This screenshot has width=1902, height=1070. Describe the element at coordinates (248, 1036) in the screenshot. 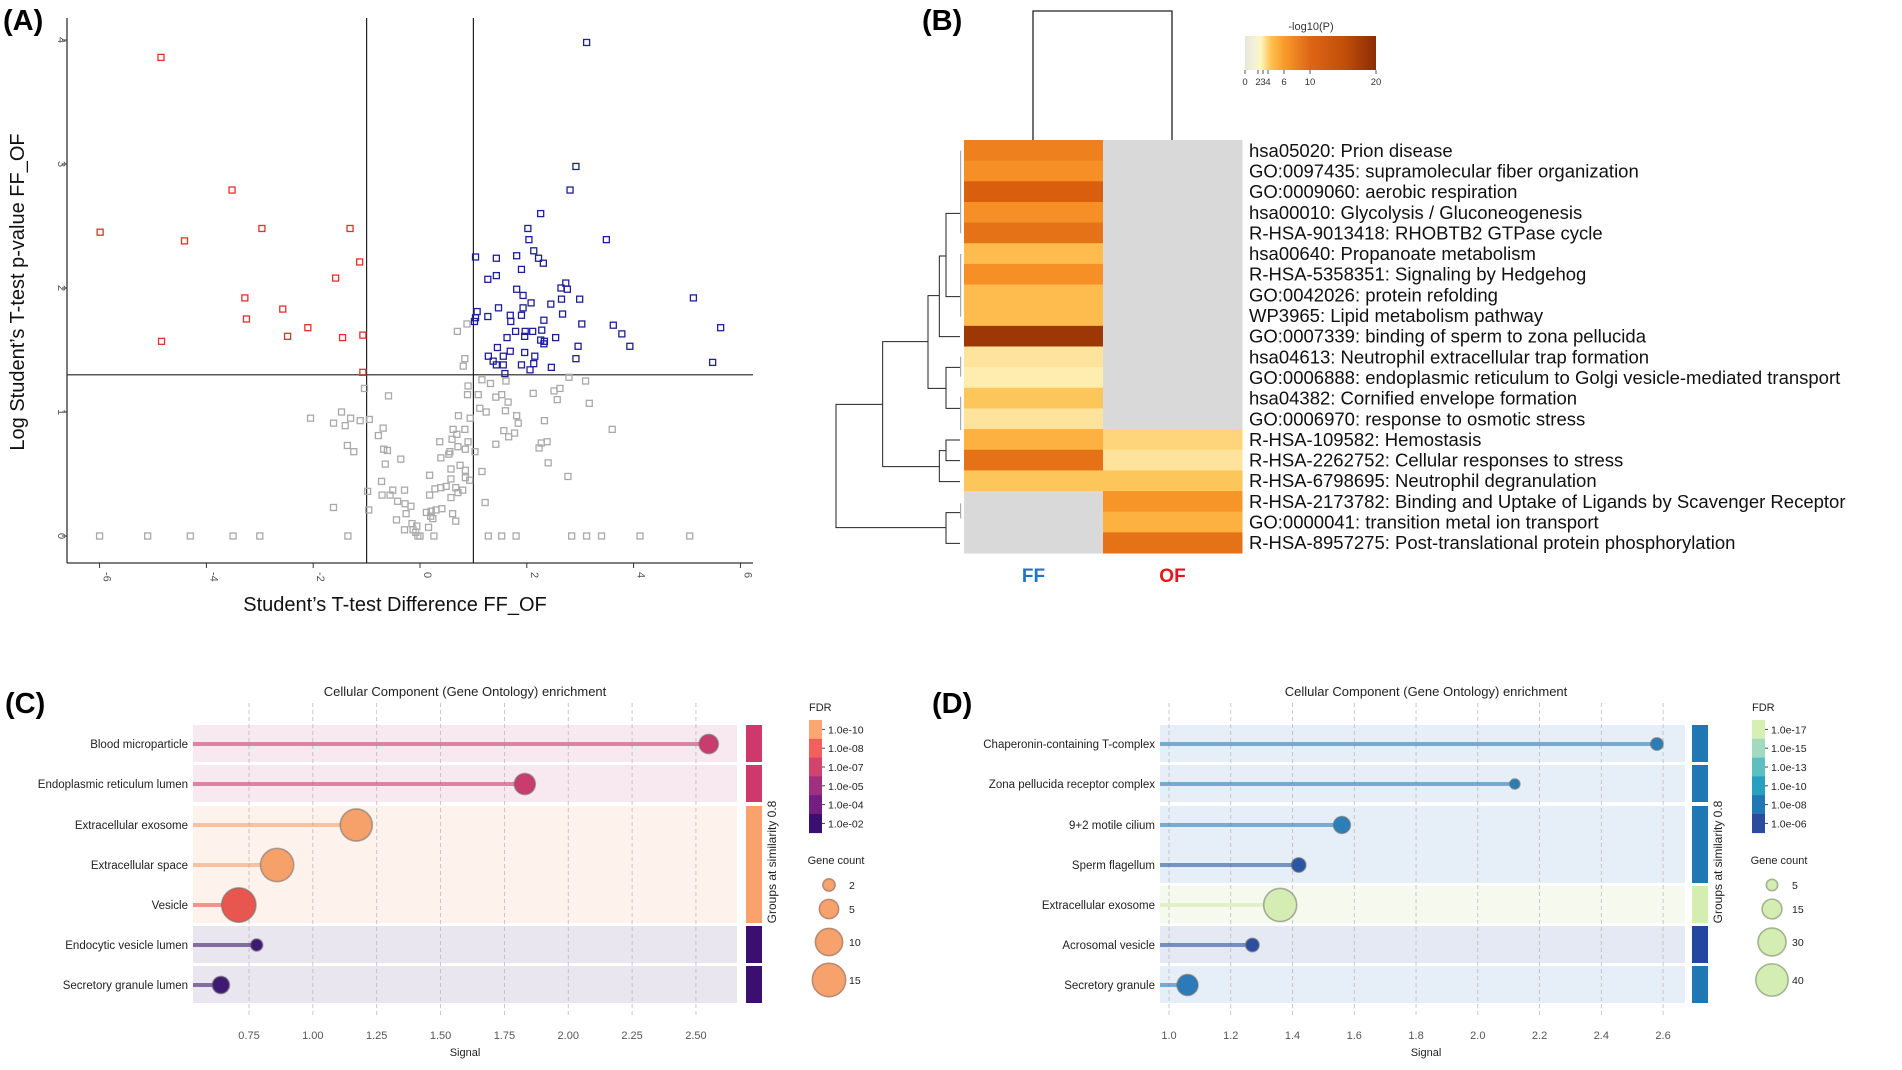

I see `x-tick-label: 0.75` at that location.